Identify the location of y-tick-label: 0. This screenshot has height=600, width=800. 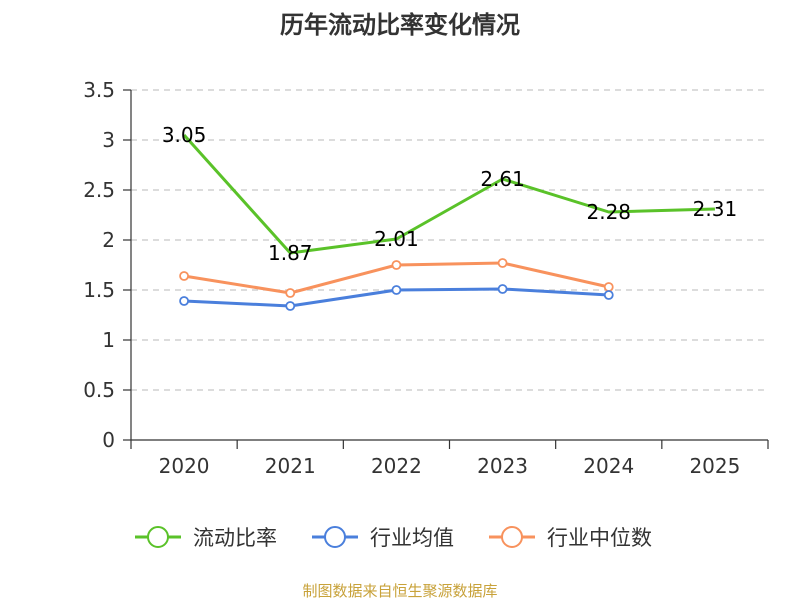
(108, 440).